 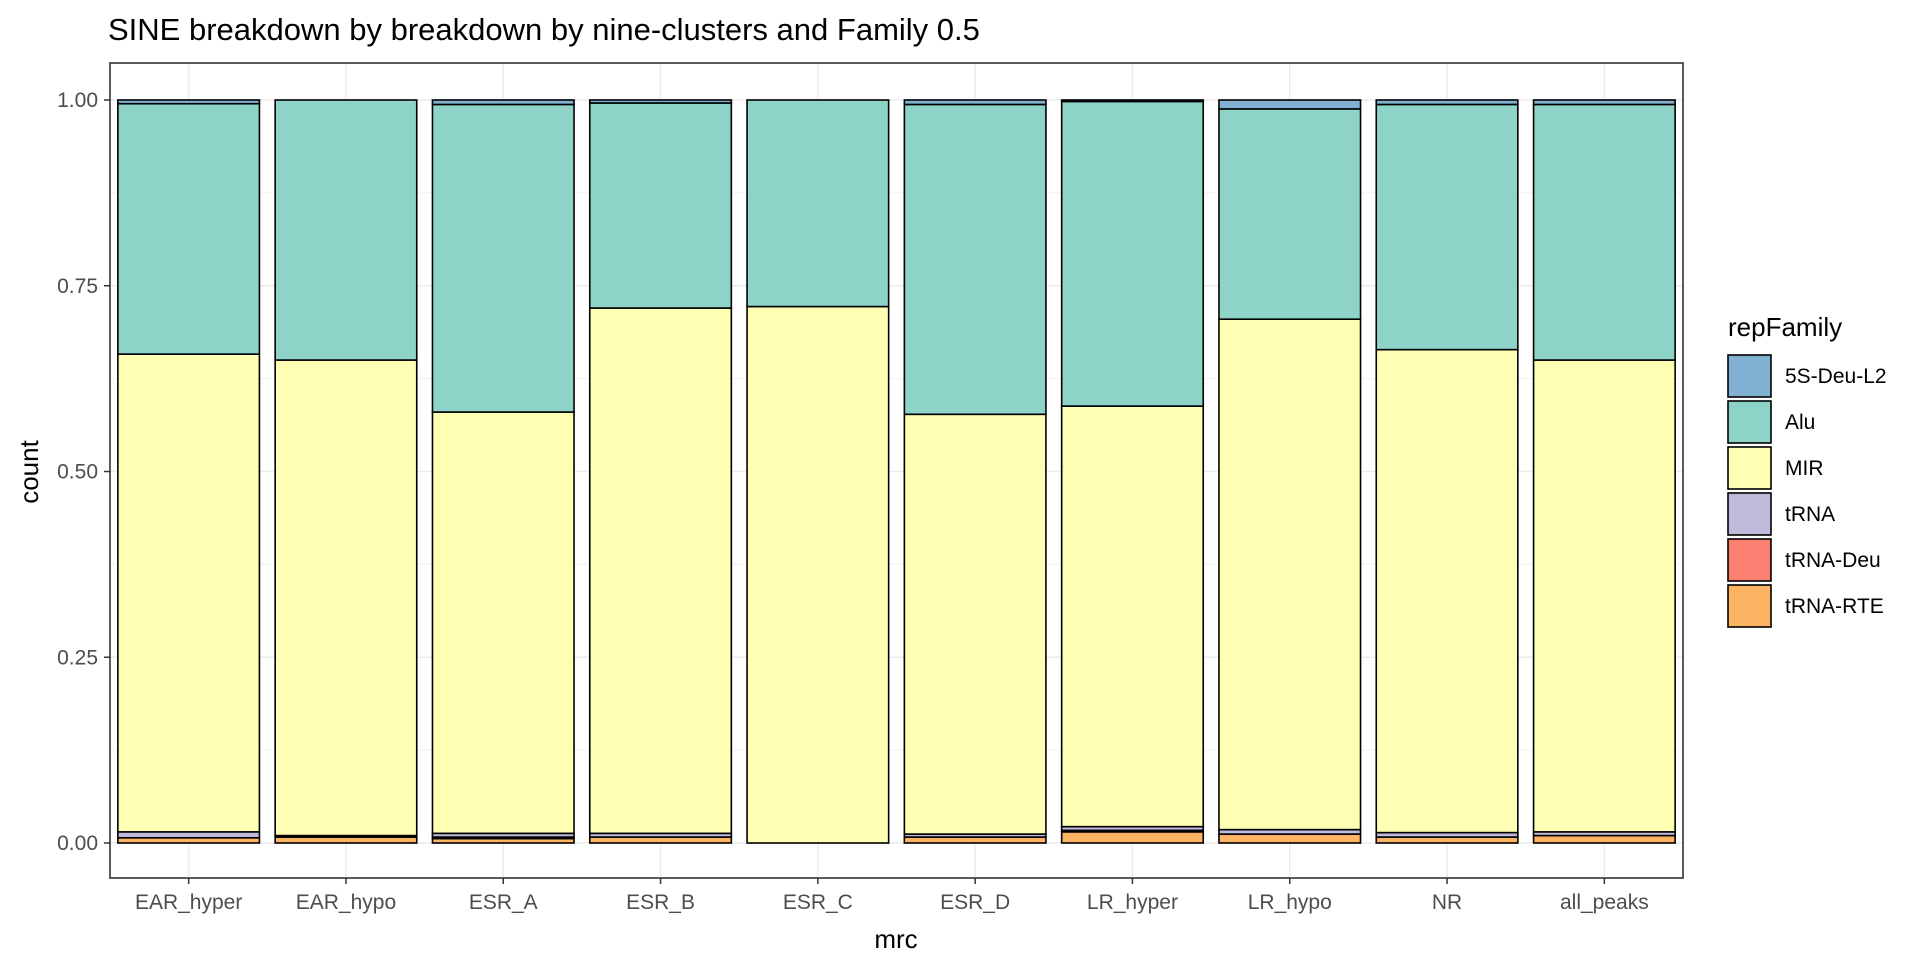 I want to click on legend-label: tRNA, so click(x=1810, y=514).